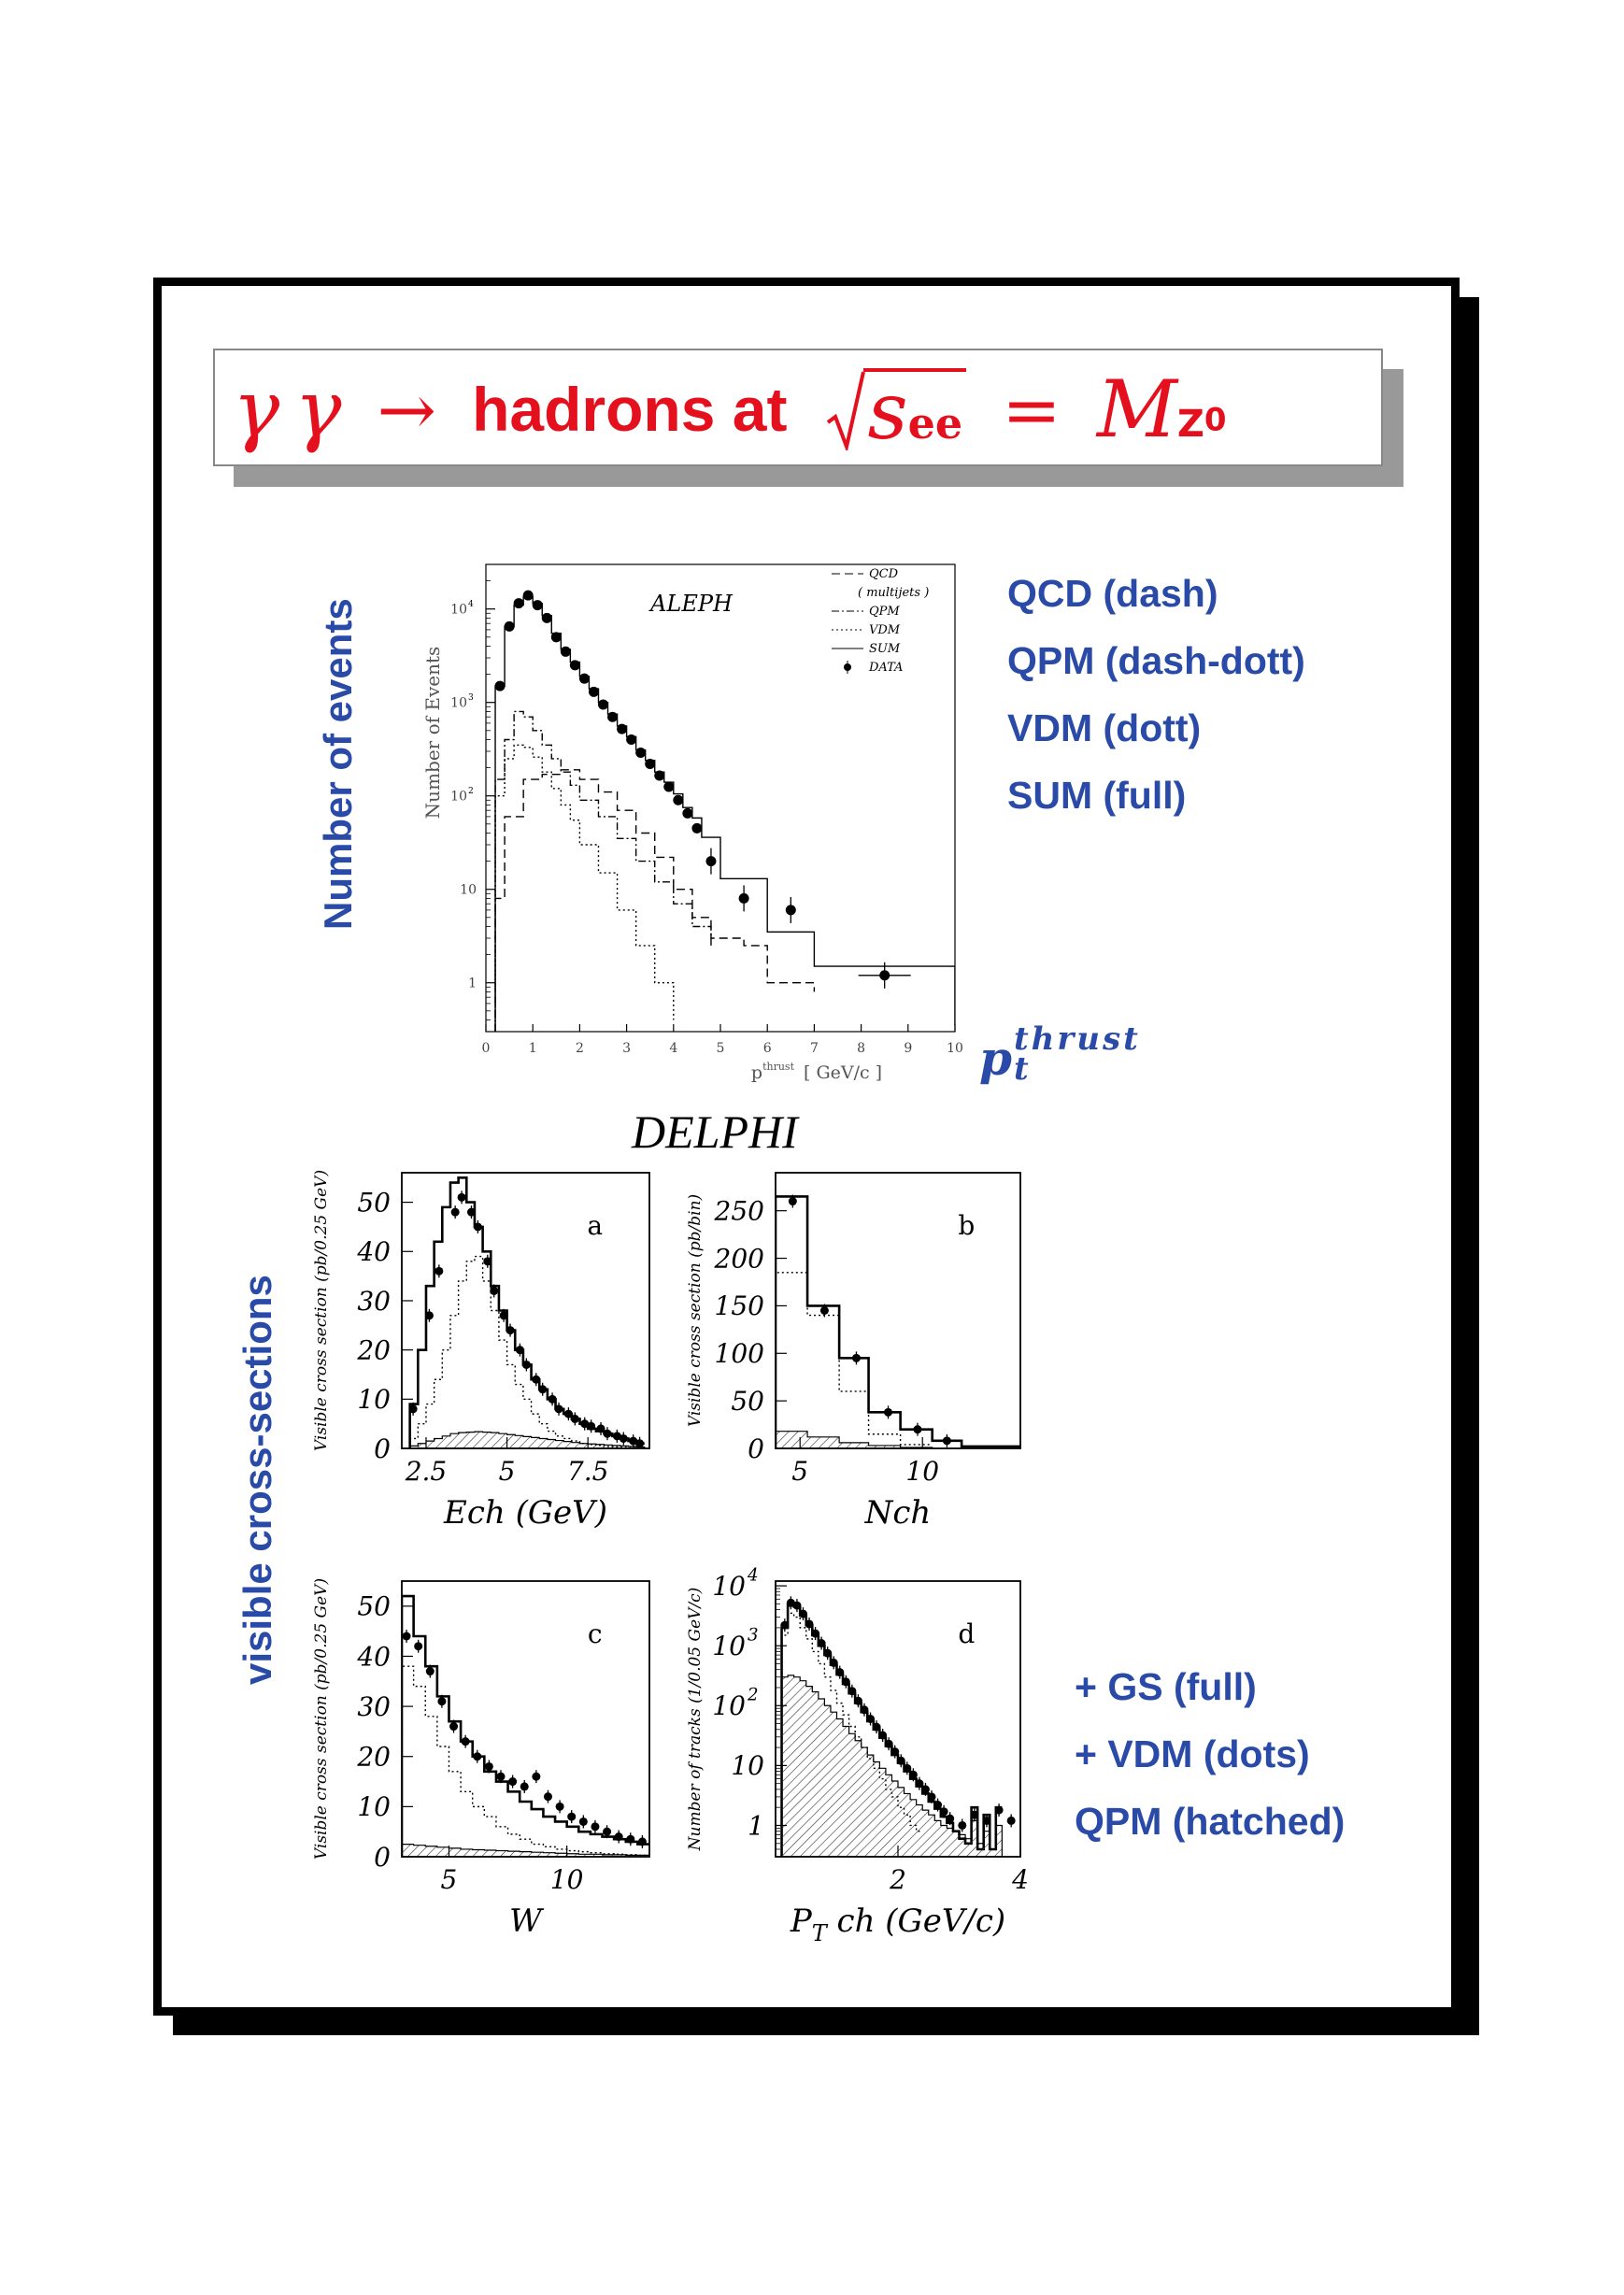 Image resolution: width=1624 pixels, height=2295 pixels. Describe the element at coordinates (373, 1656) in the screenshot. I see `y-tick-label: 40` at that location.